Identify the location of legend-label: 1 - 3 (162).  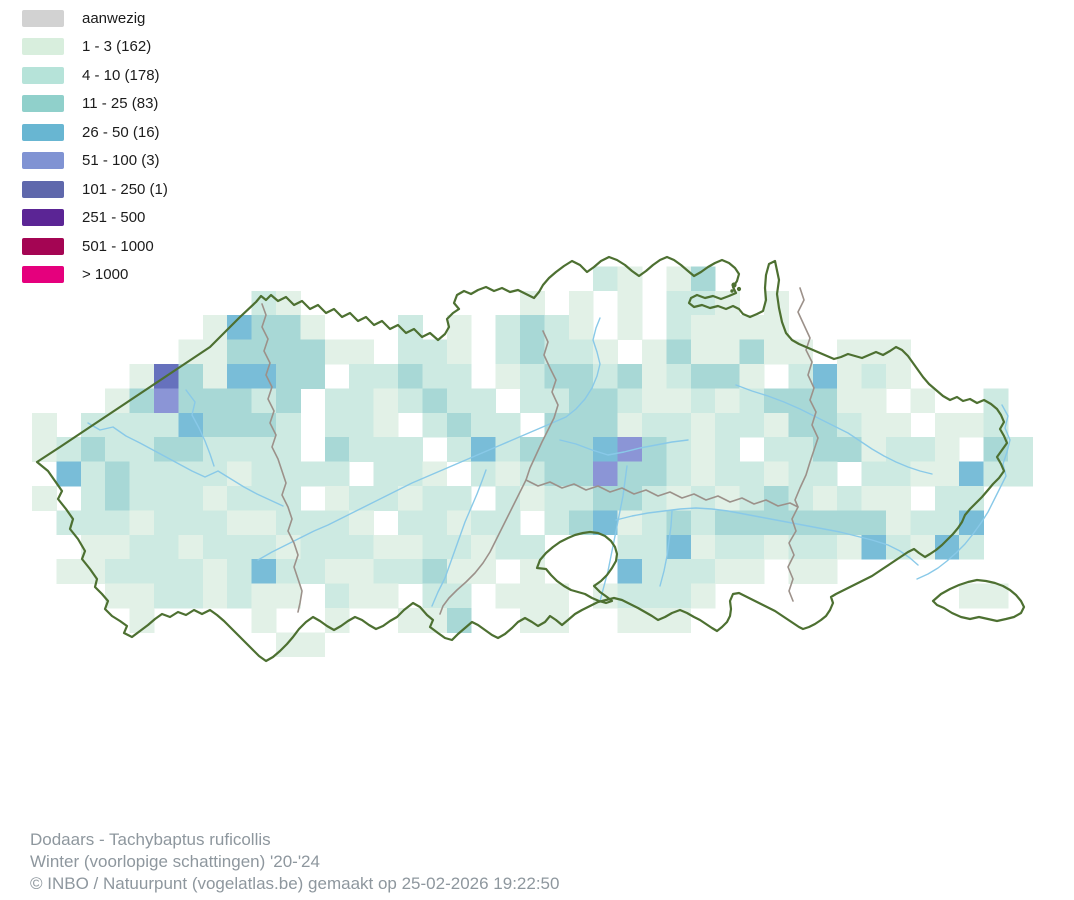
(117, 47).